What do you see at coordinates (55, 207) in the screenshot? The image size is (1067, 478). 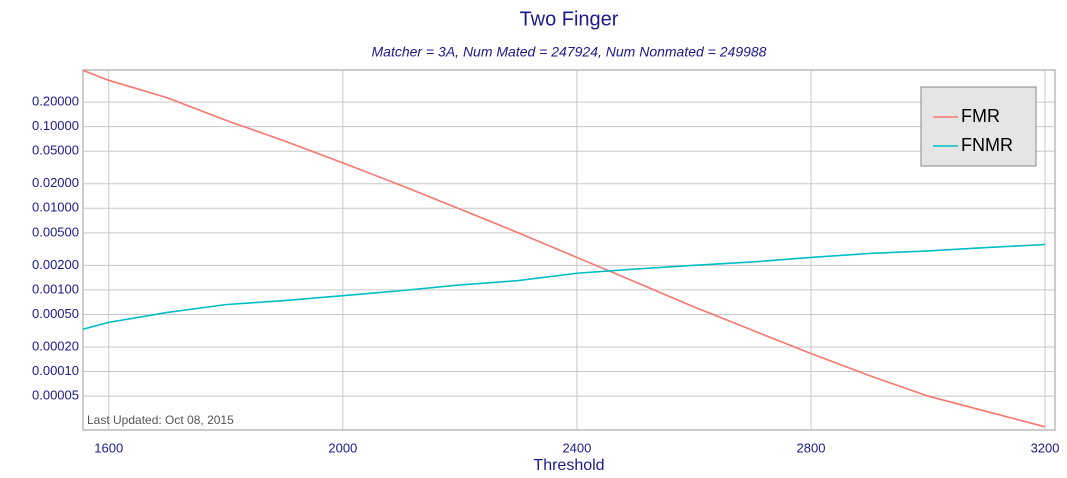 I see `y-tick-label: 0.01000` at bounding box center [55, 207].